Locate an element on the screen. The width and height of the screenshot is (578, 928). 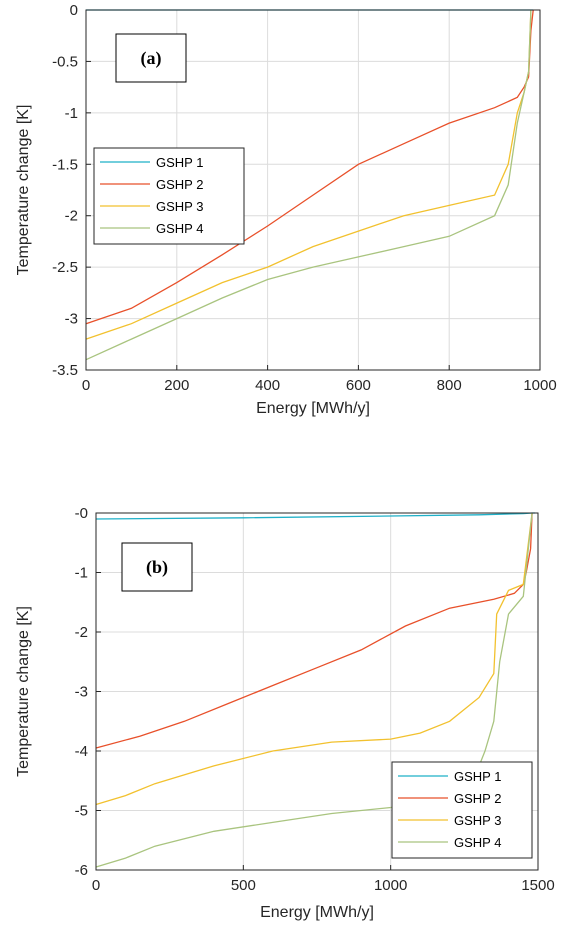
y-tick-label: -6 is located at coordinates (81, 870).